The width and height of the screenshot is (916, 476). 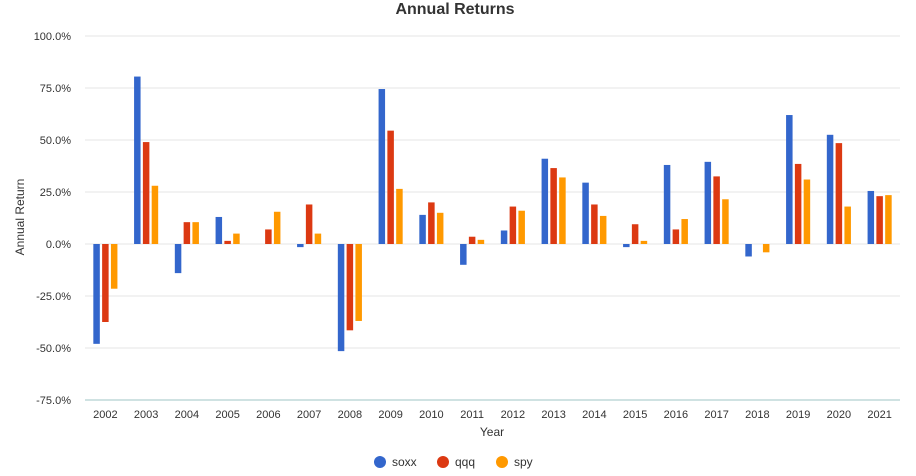 What do you see at coordinates (472, 415) in the screenshot?
I see `x-tick-label: 2011` at bounding box center [472, 415].